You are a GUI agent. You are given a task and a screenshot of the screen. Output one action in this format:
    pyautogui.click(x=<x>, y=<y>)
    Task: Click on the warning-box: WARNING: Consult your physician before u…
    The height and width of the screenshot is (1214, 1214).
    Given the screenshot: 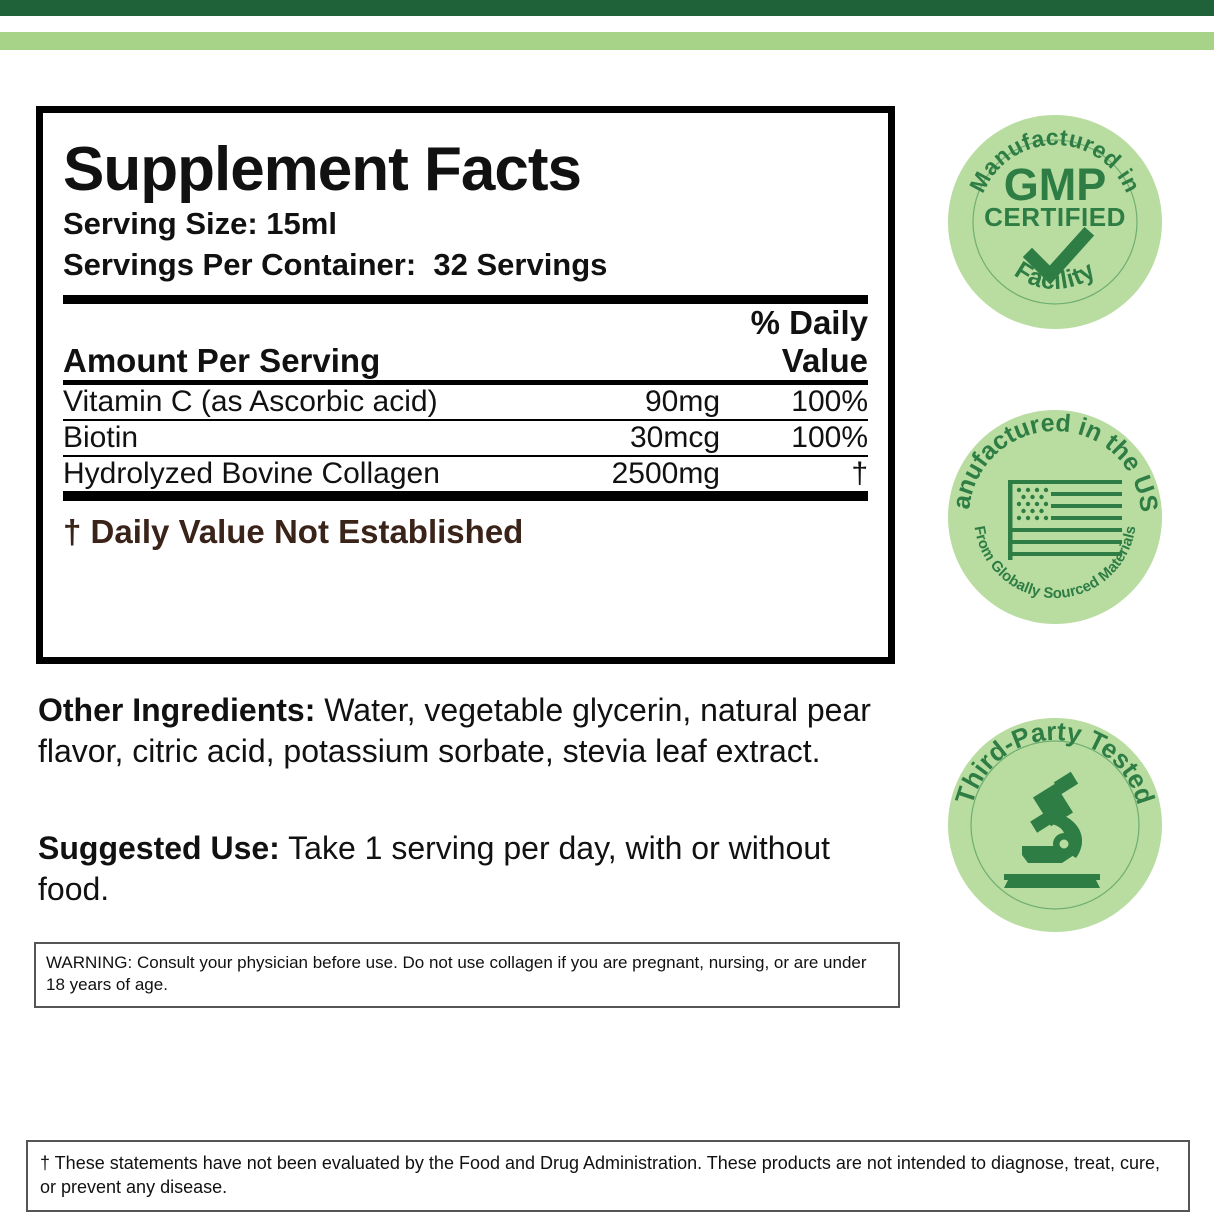 What is the action you would take?
    pyautogui.click(x=467, y=975)
    